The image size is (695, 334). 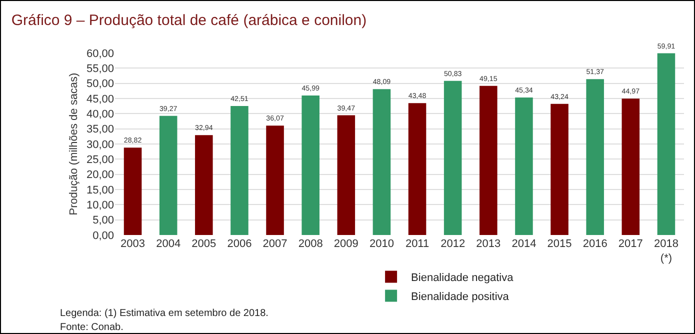 What do you see at coordinates (275, 244) in the screenshot?
I see `x-tick-label: 2007` at bounding box center [275, 244].